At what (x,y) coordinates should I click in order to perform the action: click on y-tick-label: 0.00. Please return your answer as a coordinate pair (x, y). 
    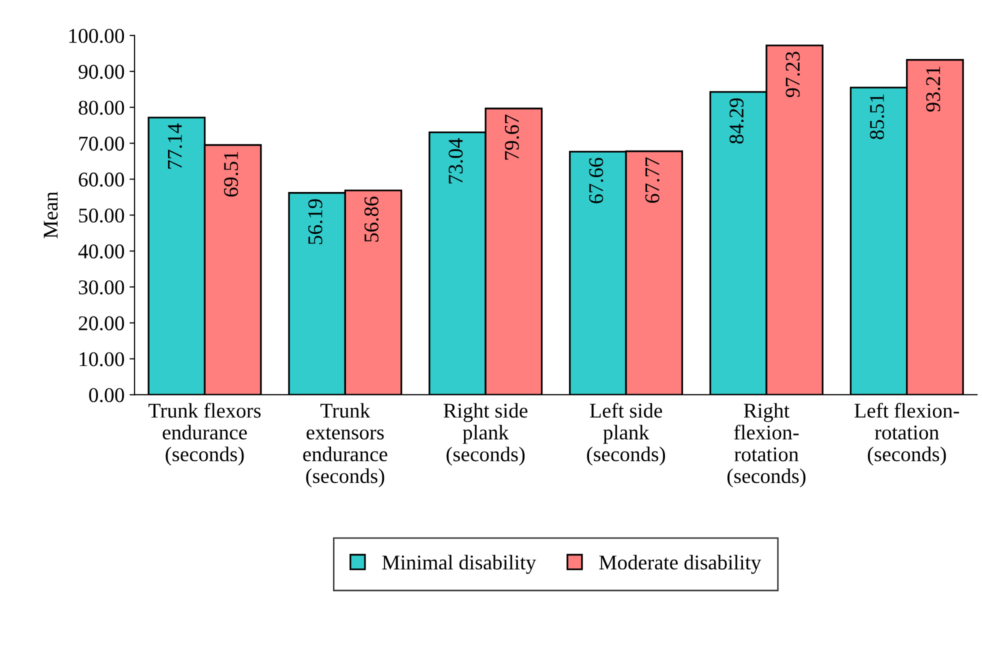
    Looking at the image, I should click on (106, 395).